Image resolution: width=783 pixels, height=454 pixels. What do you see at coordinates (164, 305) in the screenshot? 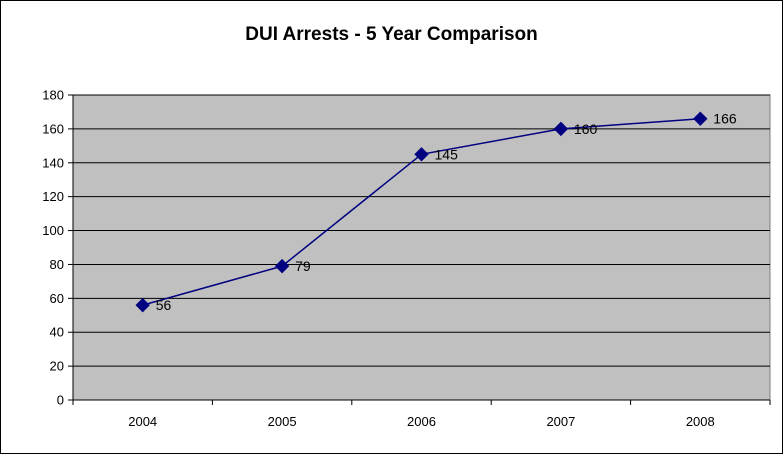
I see `data-label: 56` at bounding box center [164, 305].